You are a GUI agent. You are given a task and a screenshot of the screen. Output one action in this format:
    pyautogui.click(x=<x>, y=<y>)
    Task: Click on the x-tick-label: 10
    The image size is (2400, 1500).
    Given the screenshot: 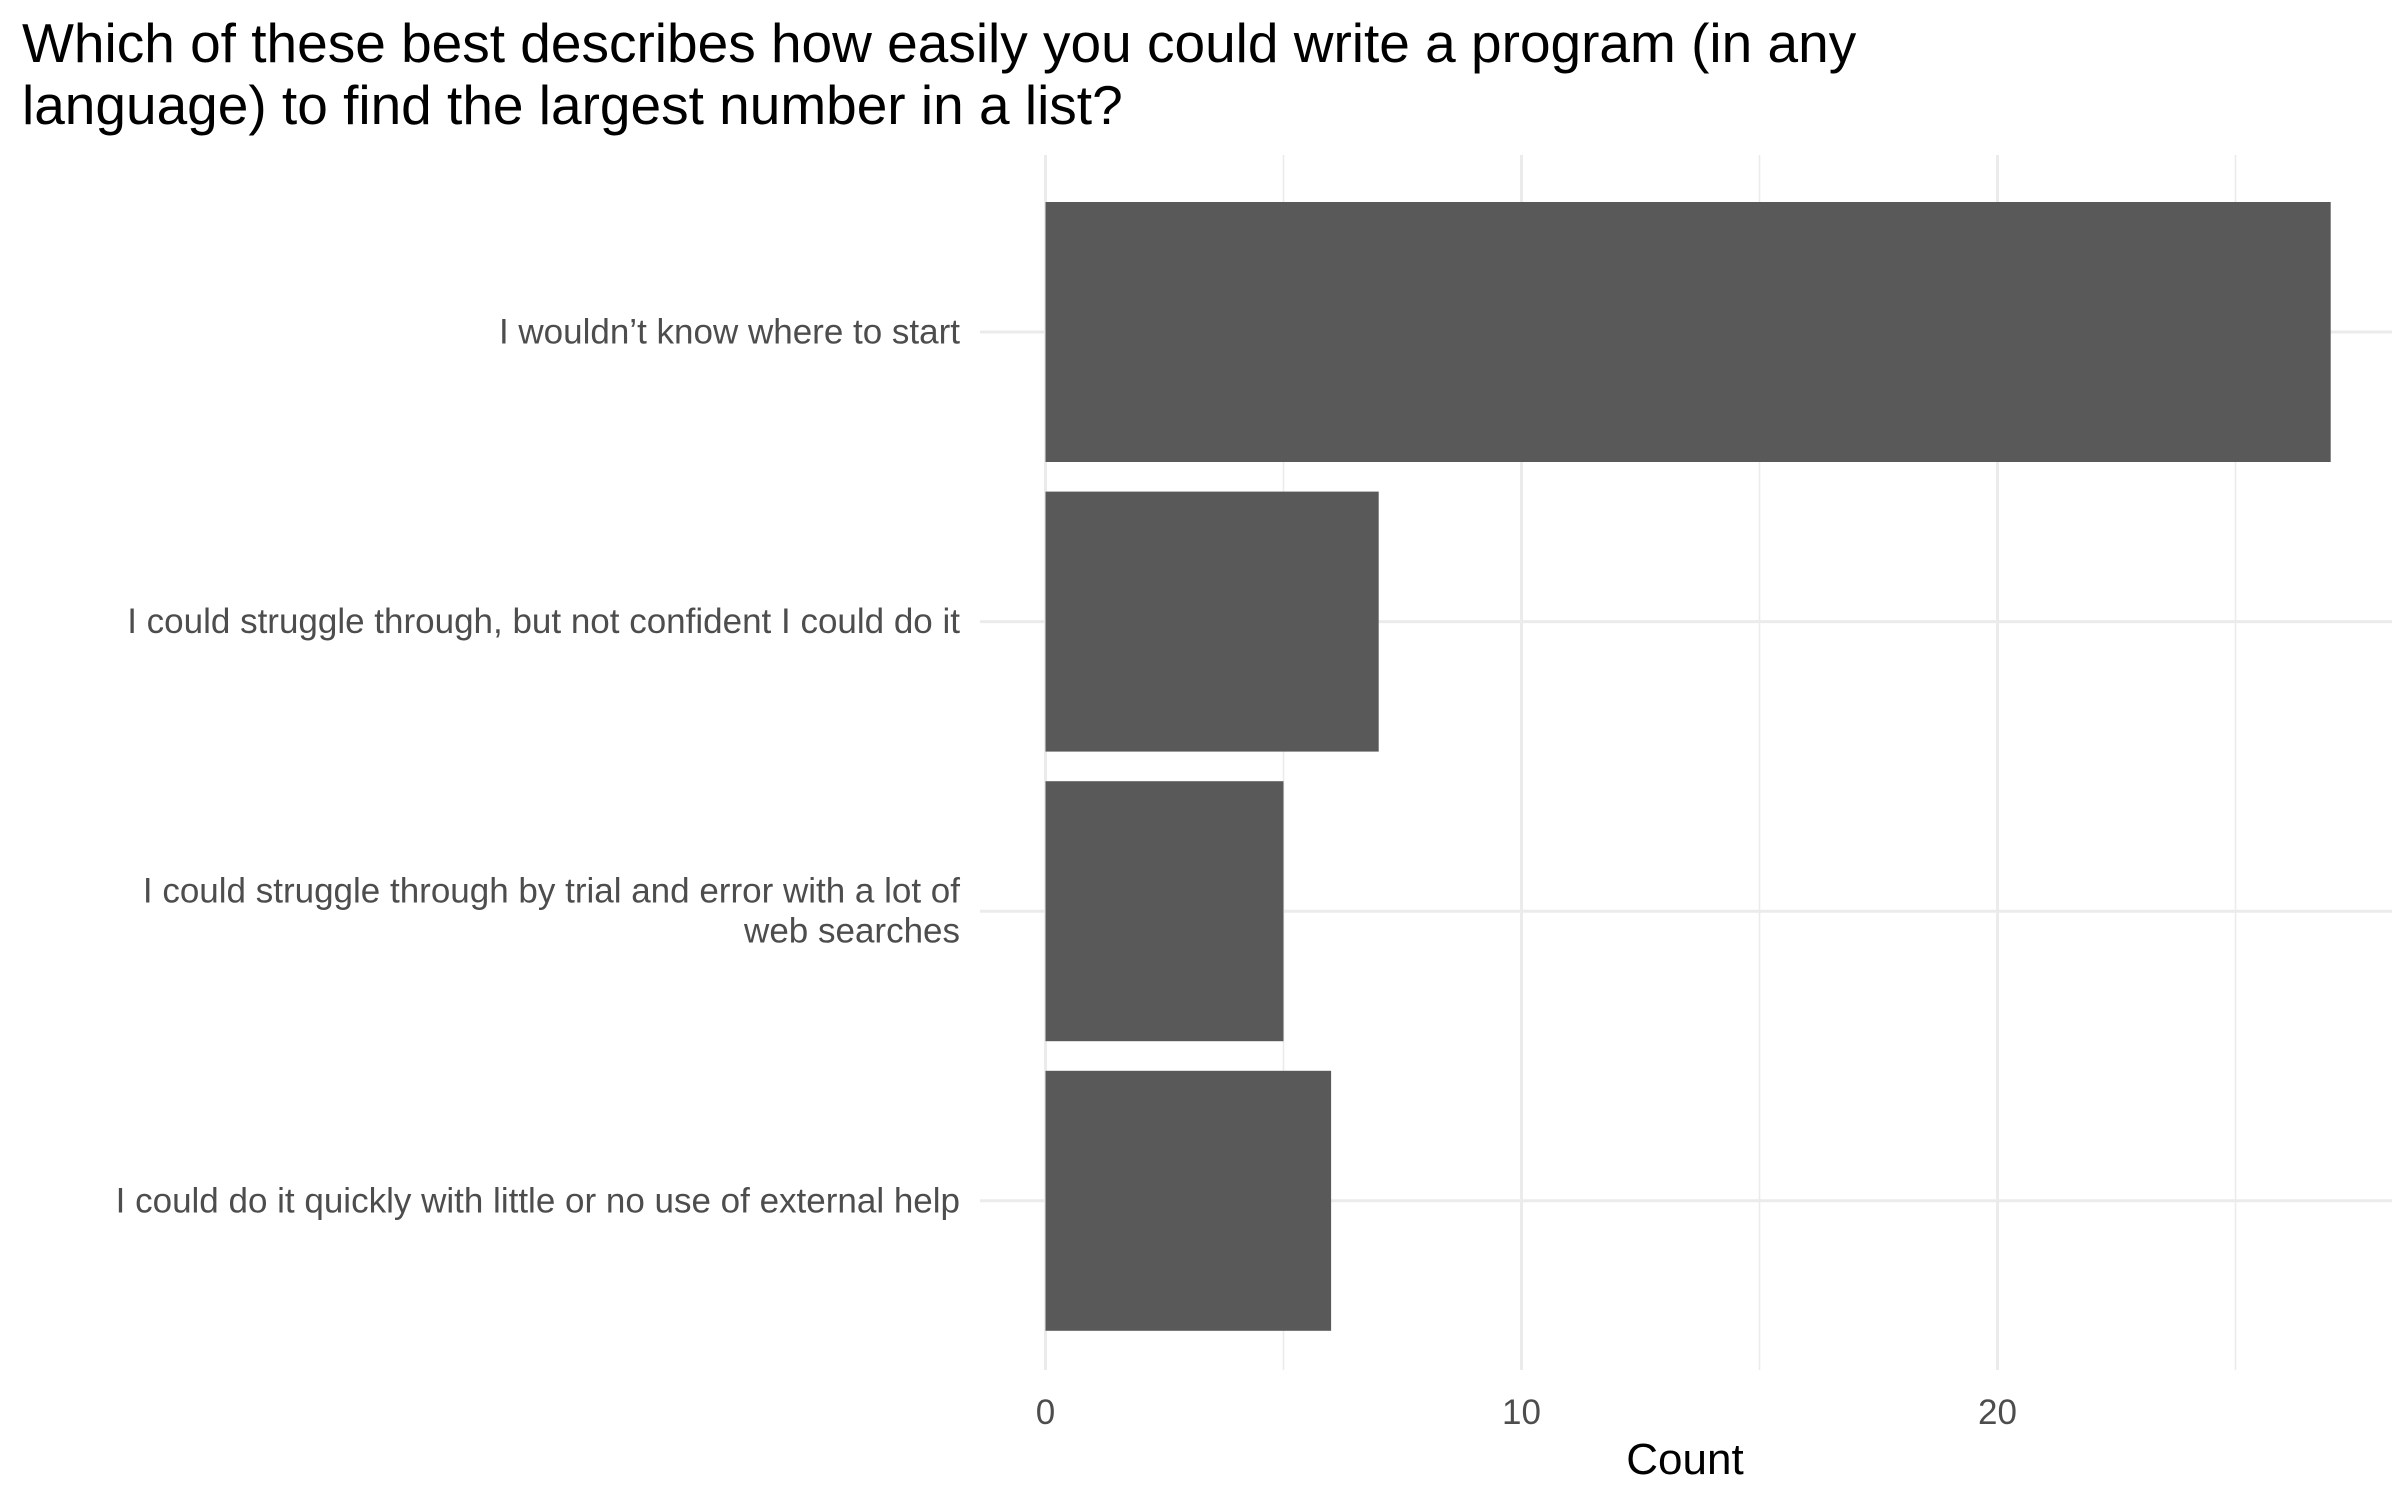 What is the action you would take?
    pyautogui.click(x=1521, y=1412)
    